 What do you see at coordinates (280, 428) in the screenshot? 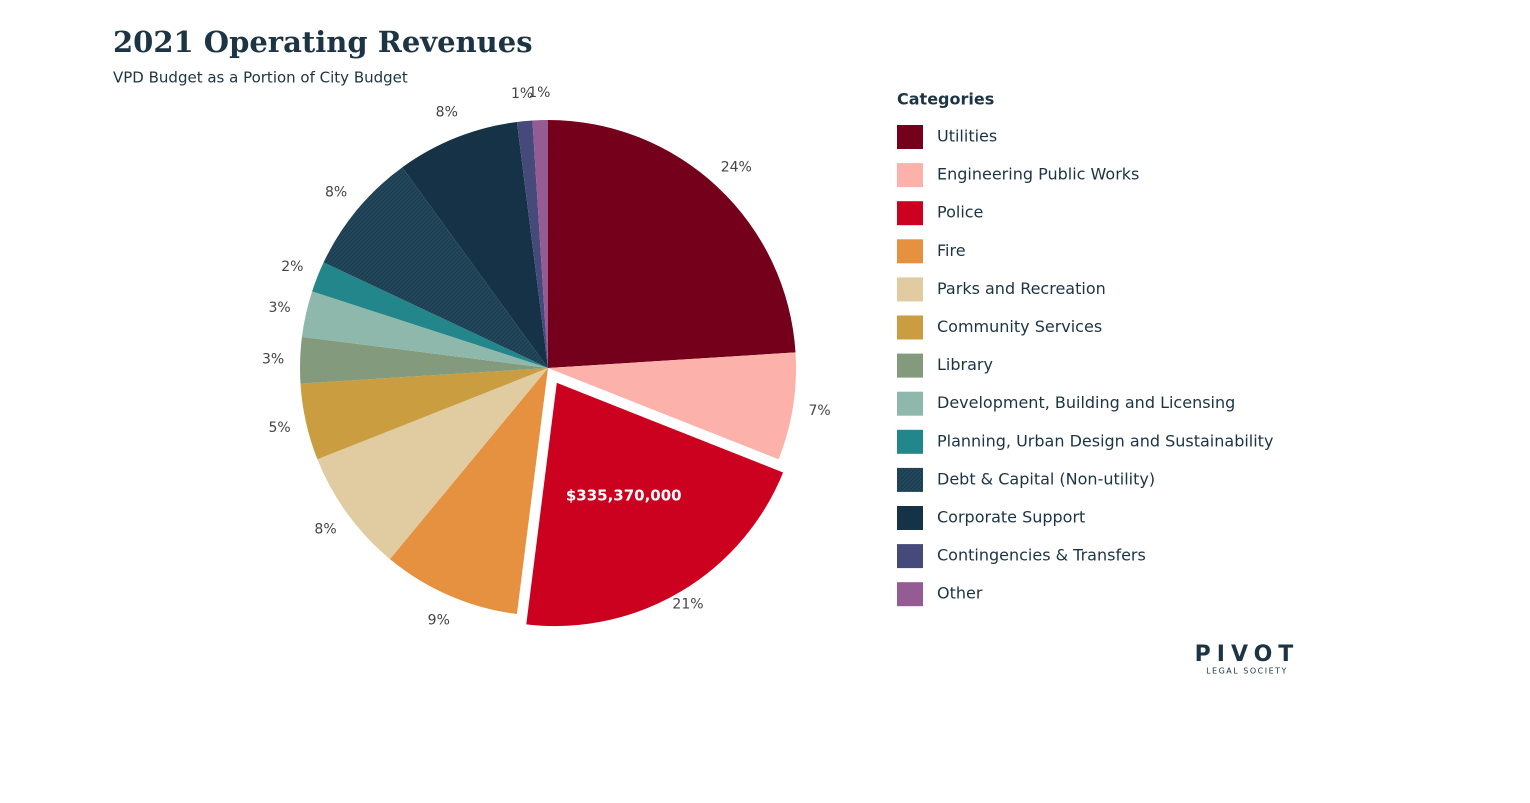
I see `slice-label: 5%` at bounding box center [280, 428].